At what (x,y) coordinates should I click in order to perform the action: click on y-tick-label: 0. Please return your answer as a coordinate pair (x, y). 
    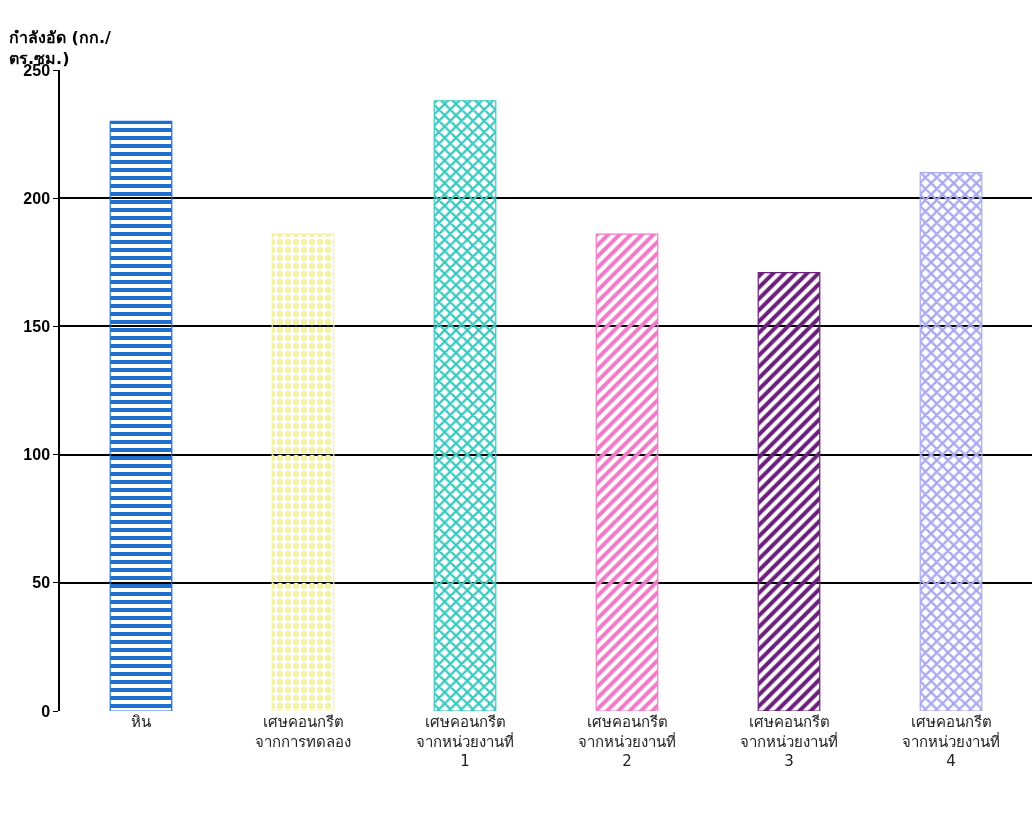
    Looking at the image, I should click on (46, 711).